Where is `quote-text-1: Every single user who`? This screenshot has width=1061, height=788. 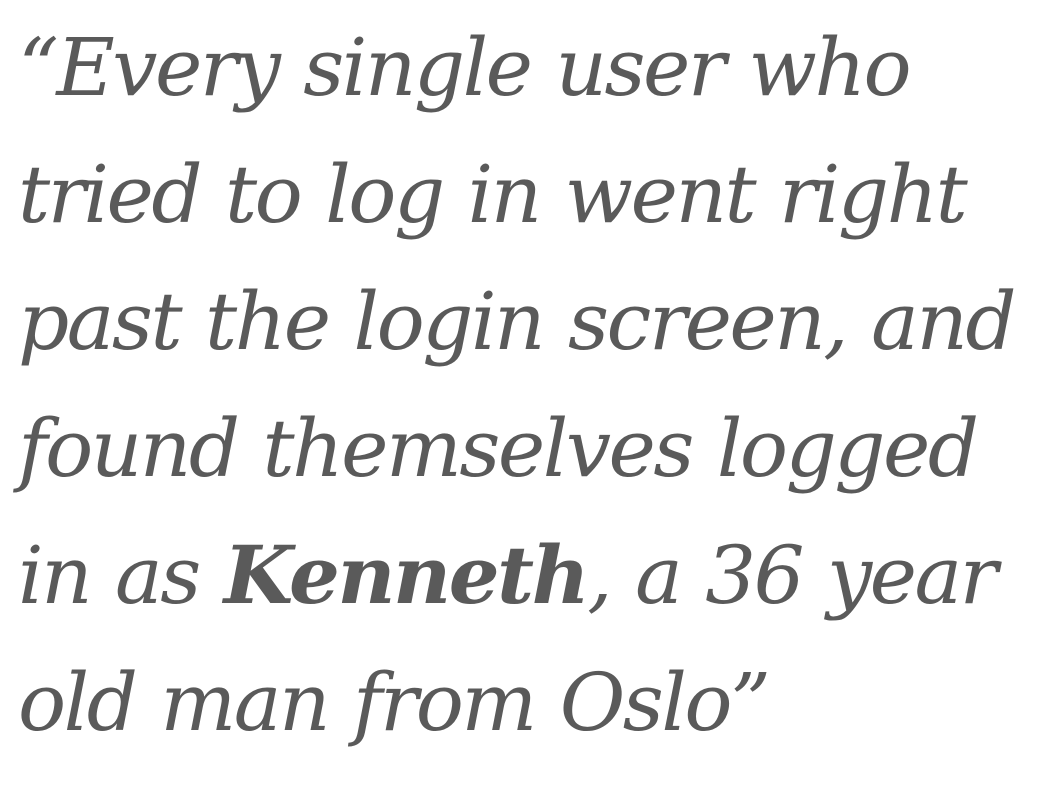 quote-text-1: Every single user who is located at coordinates (483, 67).